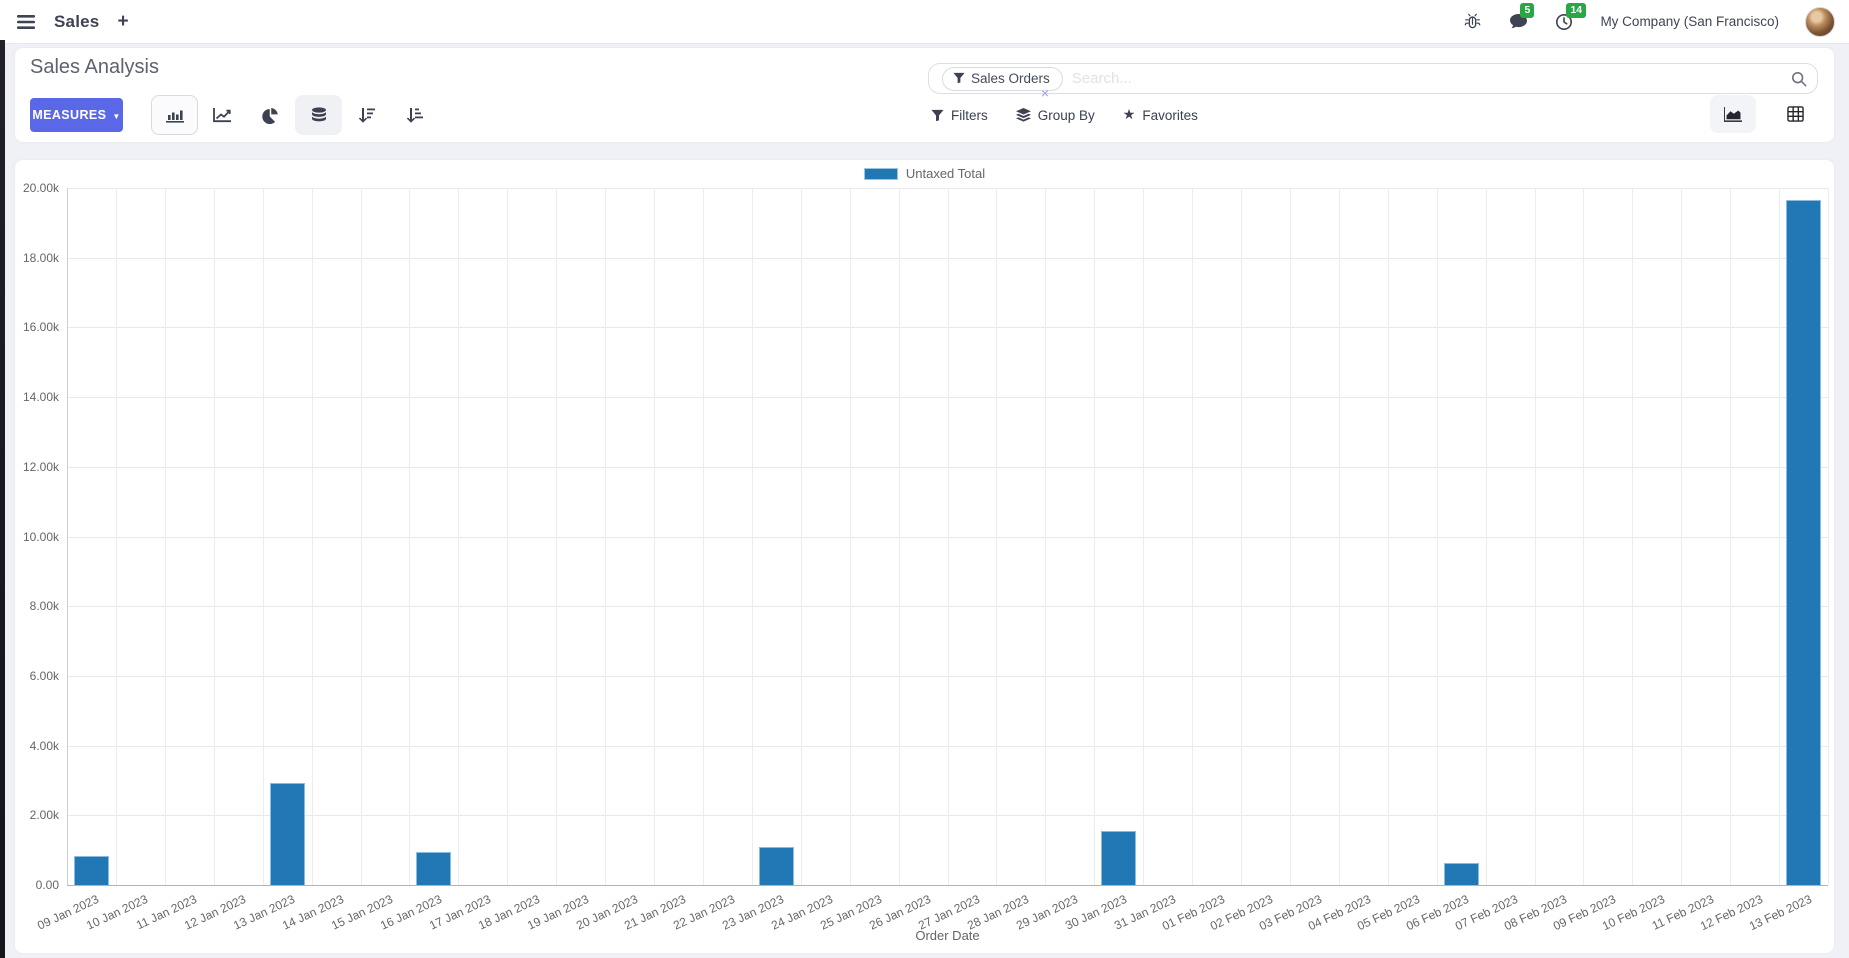 The height and width of the screenshot is (958, 1849). I want to click on bar-13-feb-2023, so click(1804, 542).